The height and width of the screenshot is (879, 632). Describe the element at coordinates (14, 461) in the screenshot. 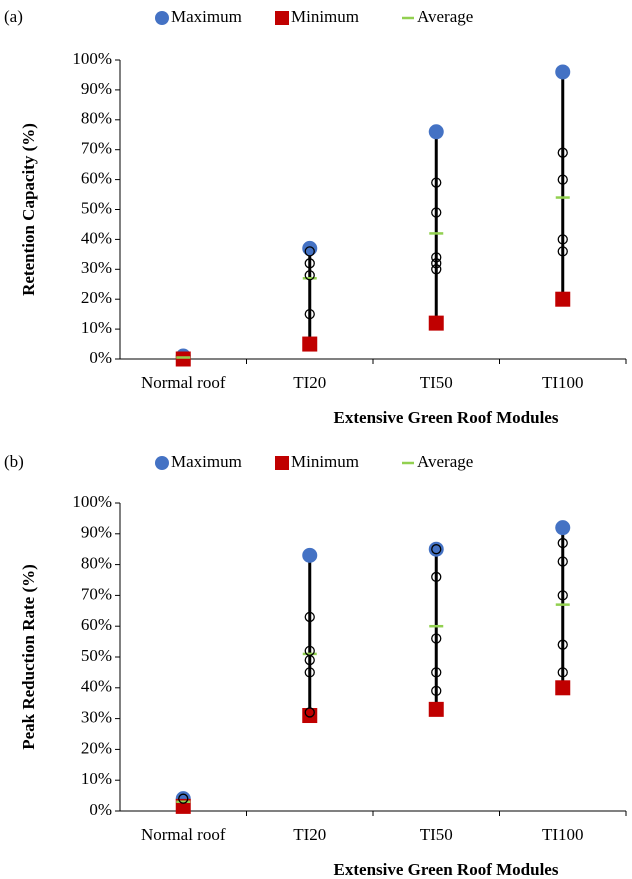

I see `panel-label: (b)` at that location.